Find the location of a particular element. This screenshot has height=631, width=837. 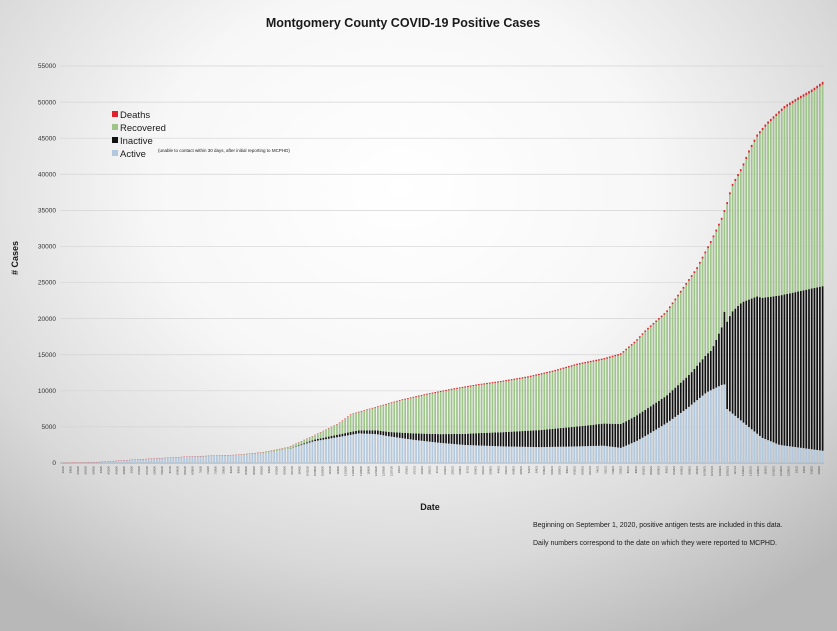

x-tick-label: 7/26/20 is located at coordinates (223, 469).